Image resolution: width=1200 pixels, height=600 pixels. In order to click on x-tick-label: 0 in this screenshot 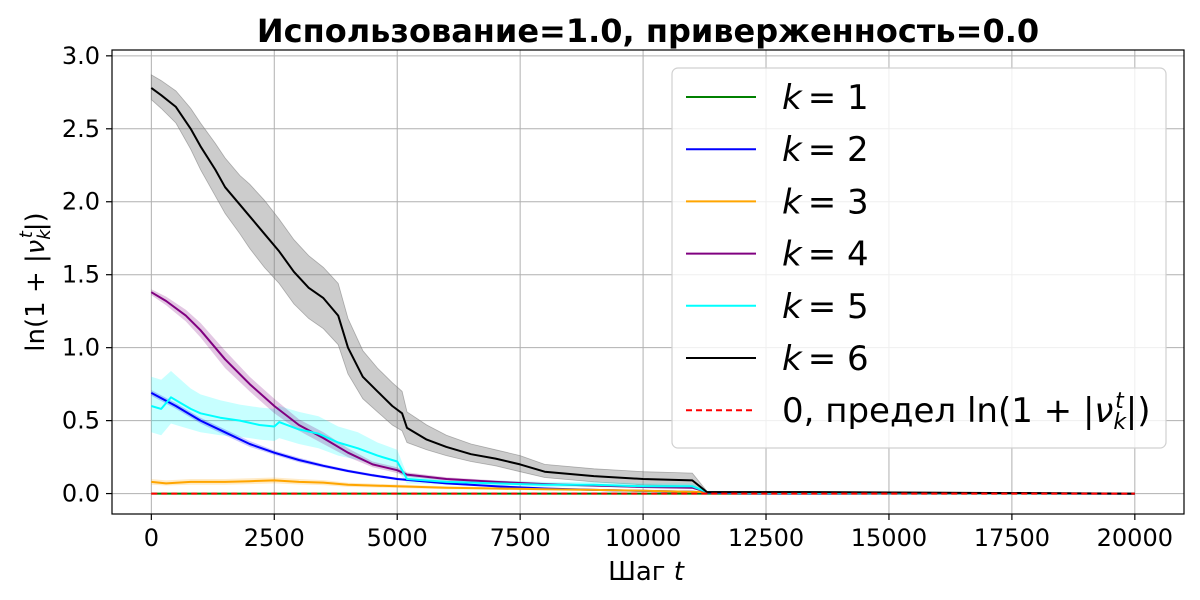, I will do `click(151, 538)`.